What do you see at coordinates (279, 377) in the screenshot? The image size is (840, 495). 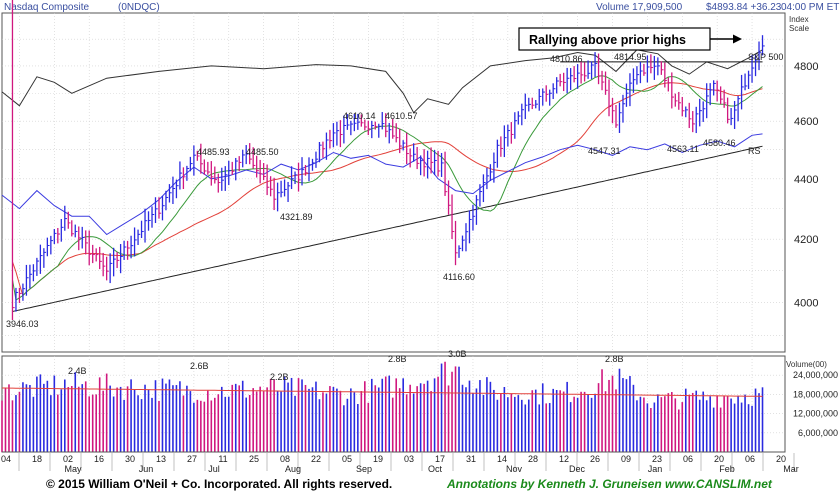 I see `volume-callout: 2.2B` at bounding box center [279, 377].